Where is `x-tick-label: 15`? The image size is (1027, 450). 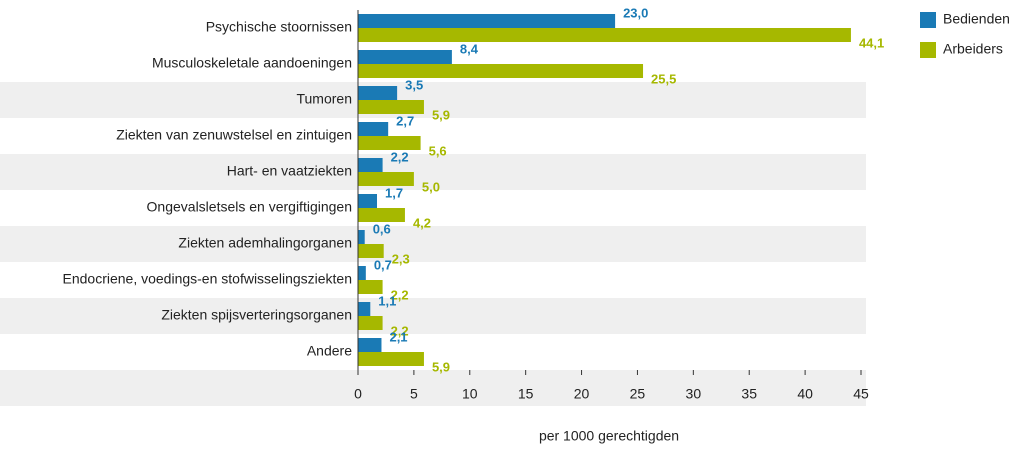
x-tick-label: 15 is located at coordinates (526, 394).